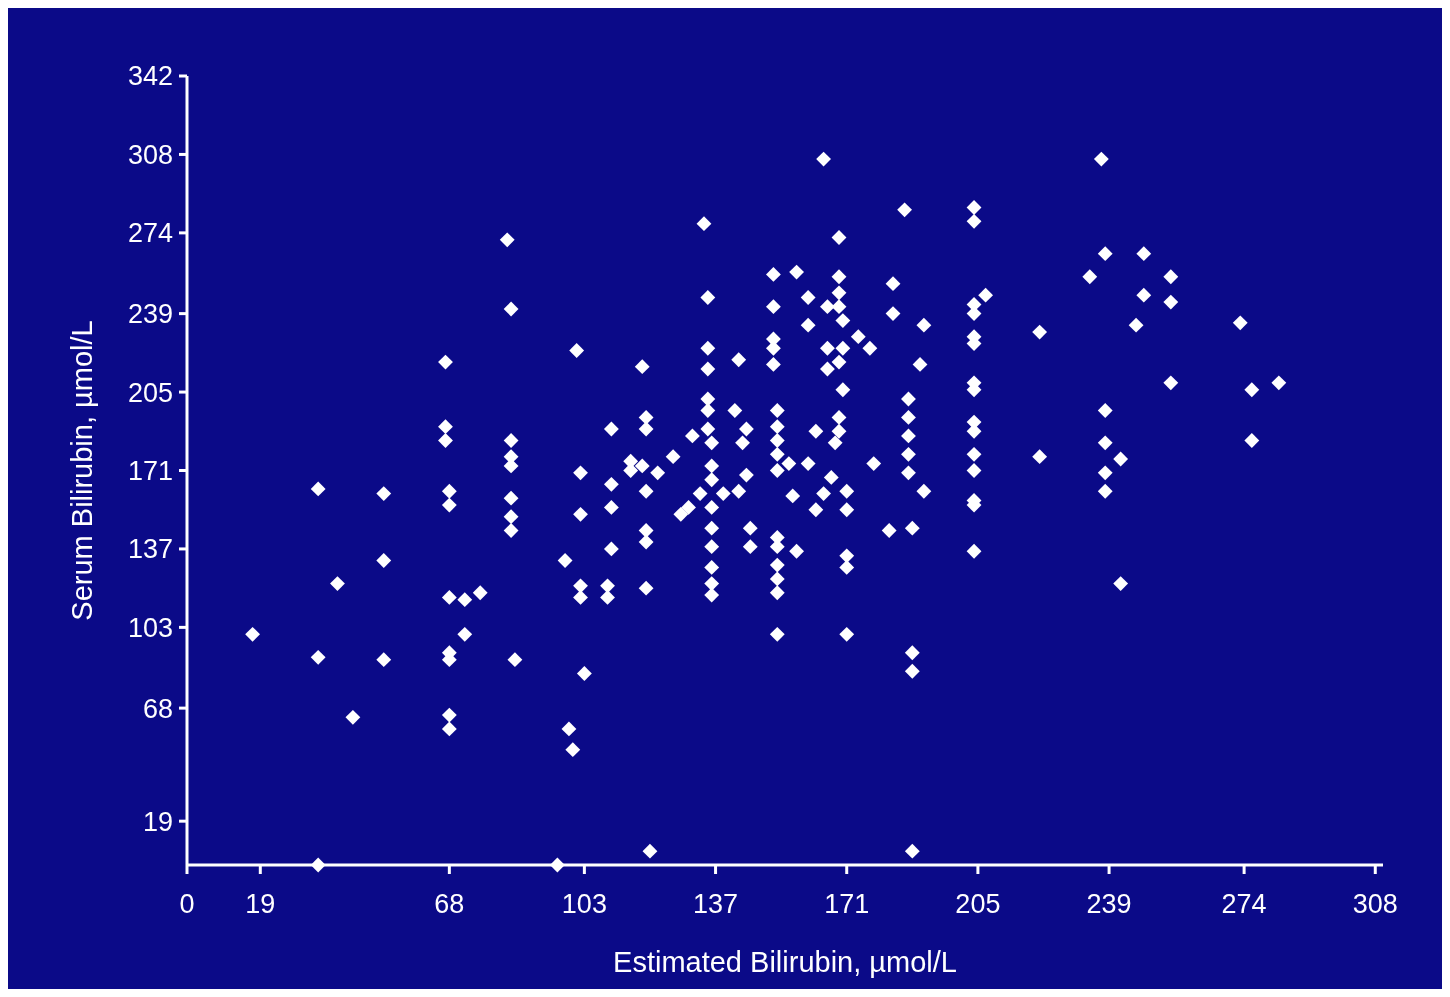 This screenshot has width=1450, height=997. I want to click on y-axis-title: Serum Bilirubin, µmol/L, so click(82, 470).